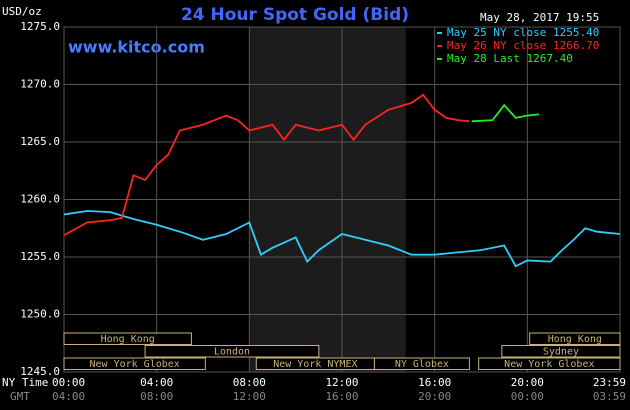  I want to click on x2-tick-label: 20:00, so click(434, 396).